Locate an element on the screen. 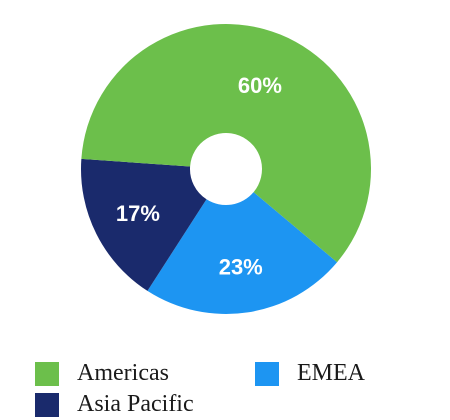 Image resolution: width=450 pixels, height=420 pixels. legend-label-emea: EMEA is located at coordinates (331, 373).